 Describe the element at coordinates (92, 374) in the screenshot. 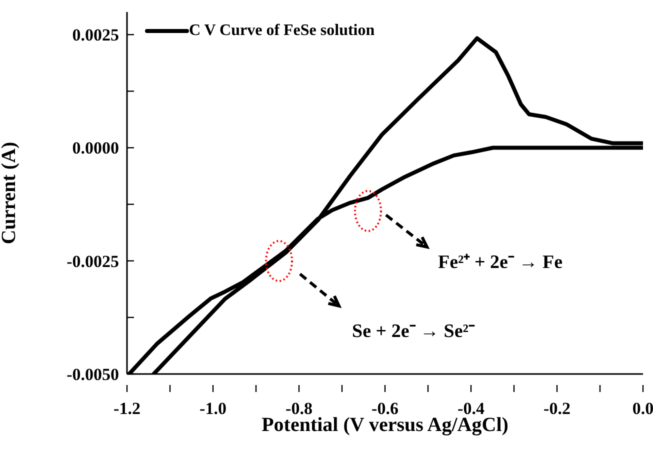

I see `y-tick-label: -0.0050` at that location.